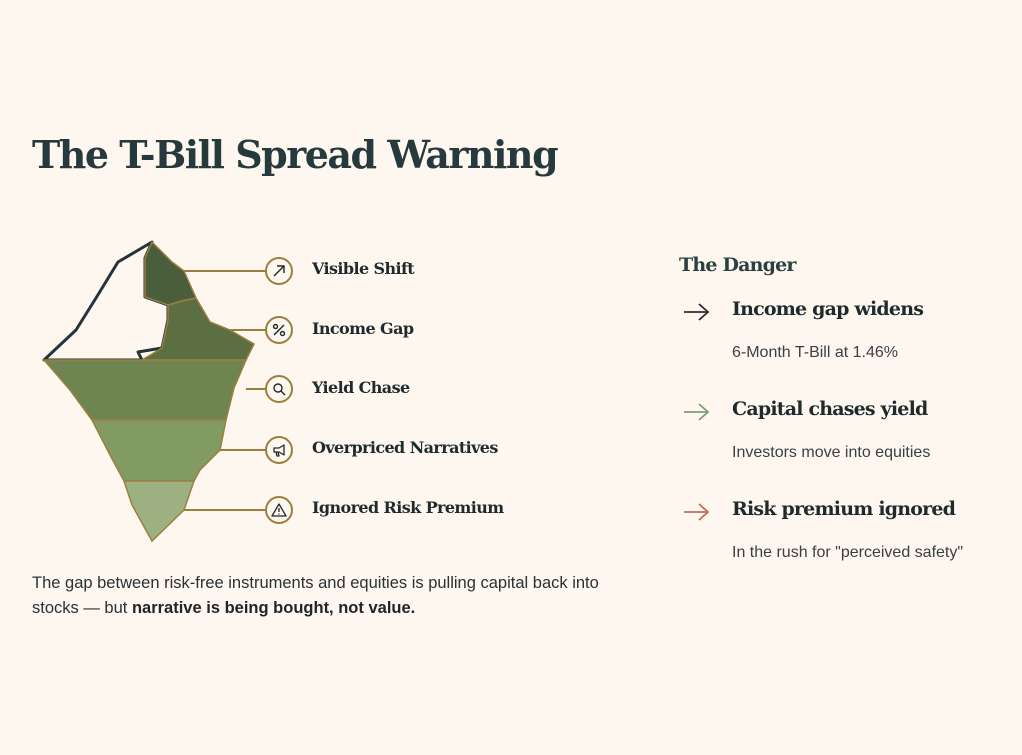  I want to click on danger-detail: 6-Month T-Bill at 1.46%, so click(815, 352).